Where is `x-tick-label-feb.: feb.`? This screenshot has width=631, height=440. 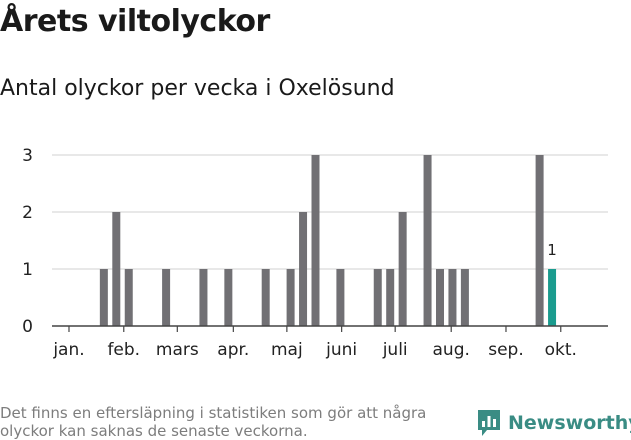 x-tick-label-feb.: feb. is located at coordinates (123, 350).